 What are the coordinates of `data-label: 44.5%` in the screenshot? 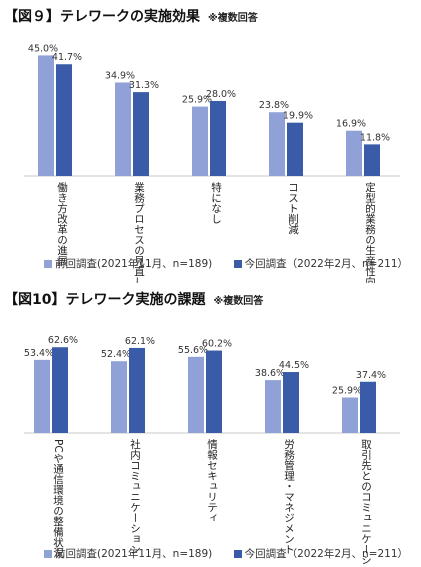 It's located at (294, 365).